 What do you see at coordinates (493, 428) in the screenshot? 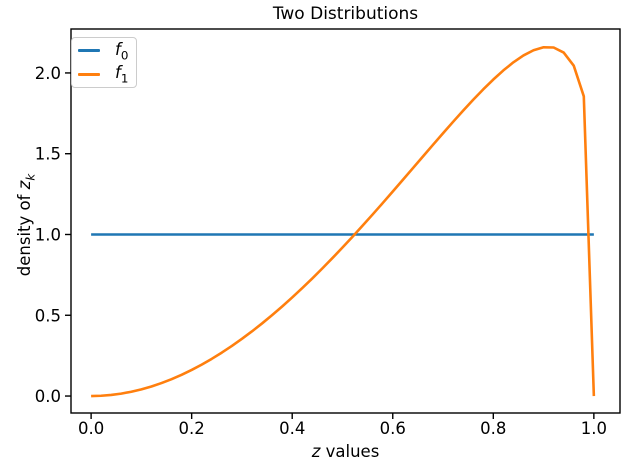
I see `x-tick-label: 0.8` at bounding box center [493, 428].